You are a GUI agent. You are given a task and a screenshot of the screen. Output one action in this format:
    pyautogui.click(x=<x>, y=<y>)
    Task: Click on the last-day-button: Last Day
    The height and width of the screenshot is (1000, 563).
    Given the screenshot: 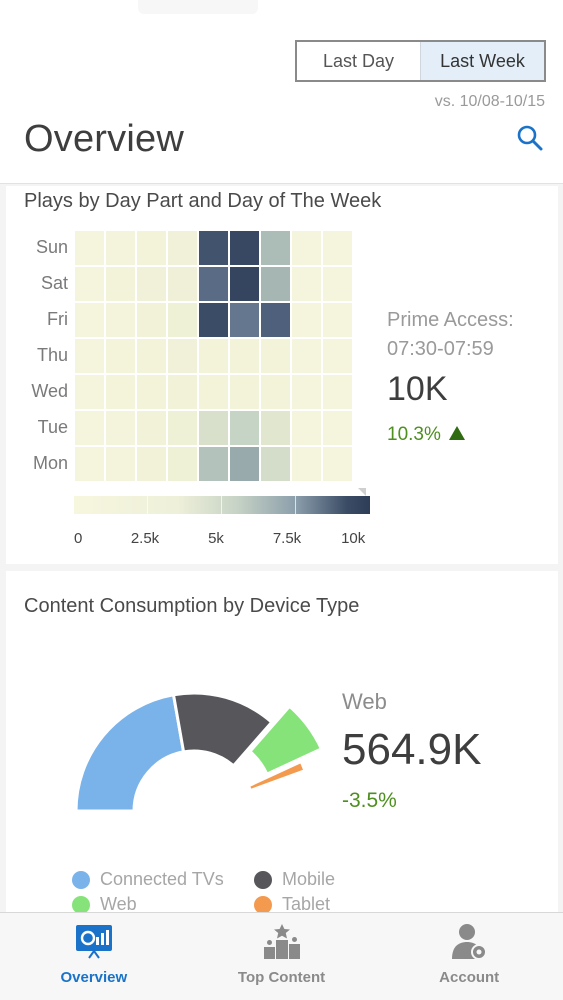 What is the action you would take?
    pyautogui.click(x=358, y=60)
    